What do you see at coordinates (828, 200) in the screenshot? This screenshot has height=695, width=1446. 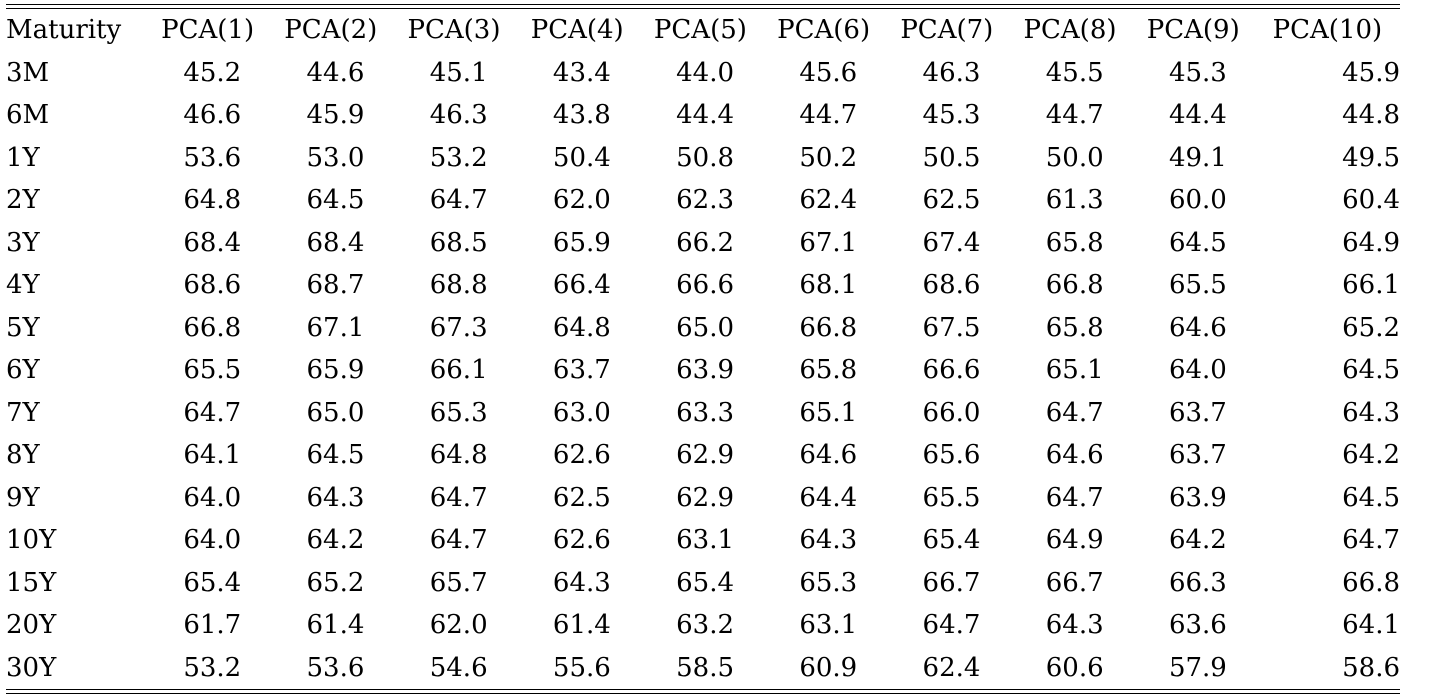 I see `table-cell: 62.4` at bounding box center [828, 200].